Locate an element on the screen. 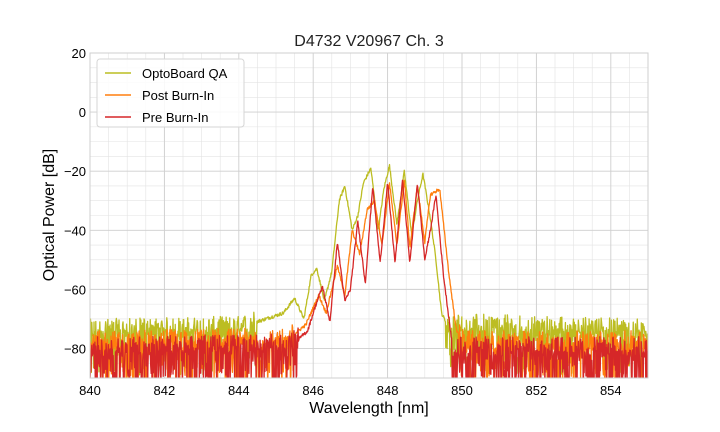 The height and width of the screenshot is (432, 720). y-tick-label: 20 is located at coordinates (79, 53).